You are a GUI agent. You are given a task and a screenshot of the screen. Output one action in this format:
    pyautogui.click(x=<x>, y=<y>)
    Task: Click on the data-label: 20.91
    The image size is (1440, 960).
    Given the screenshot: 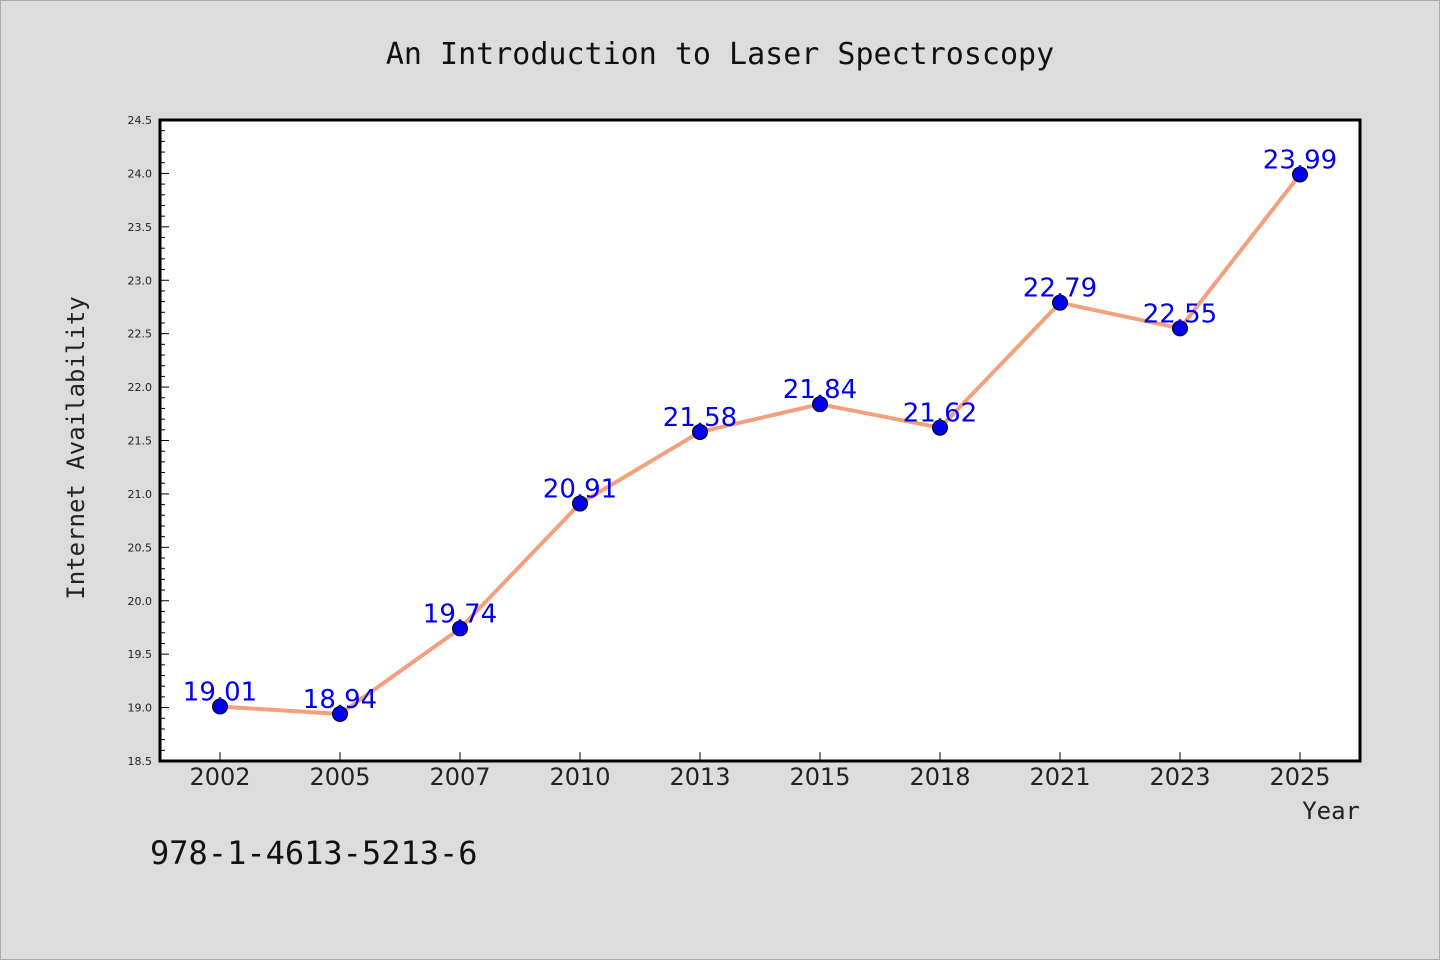 What is the action you would take?
    pyautogui.click(x=580, y=490)
    